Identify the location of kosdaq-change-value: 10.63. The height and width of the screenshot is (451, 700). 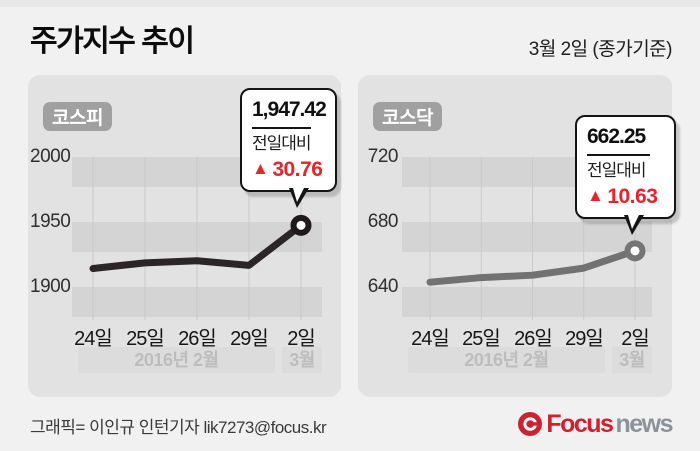
(632, 196).